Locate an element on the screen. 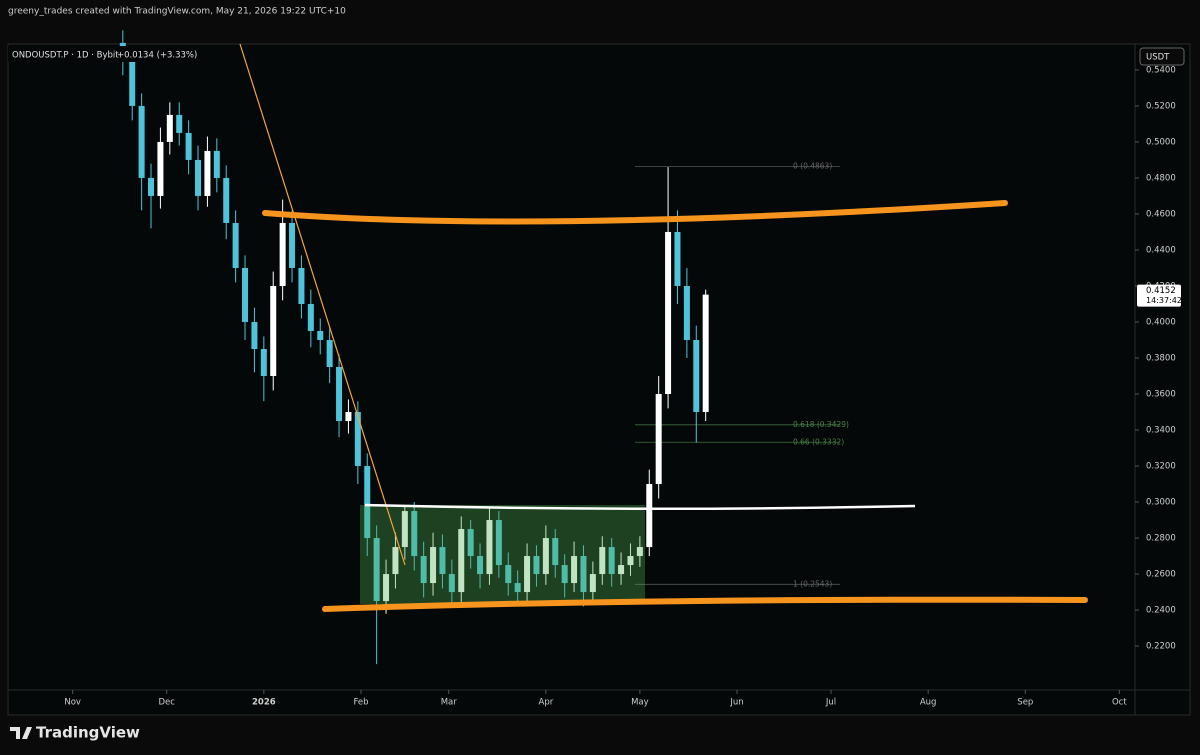 The height and width of the screenshot is (755, 1200). legend-bg is located at coordinates (98, 54).